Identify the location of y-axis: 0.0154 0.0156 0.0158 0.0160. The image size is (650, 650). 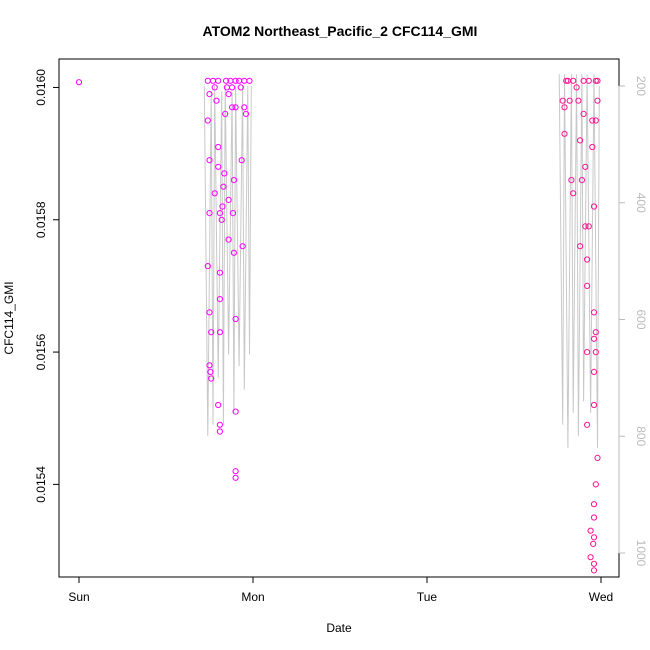
(46, 286).